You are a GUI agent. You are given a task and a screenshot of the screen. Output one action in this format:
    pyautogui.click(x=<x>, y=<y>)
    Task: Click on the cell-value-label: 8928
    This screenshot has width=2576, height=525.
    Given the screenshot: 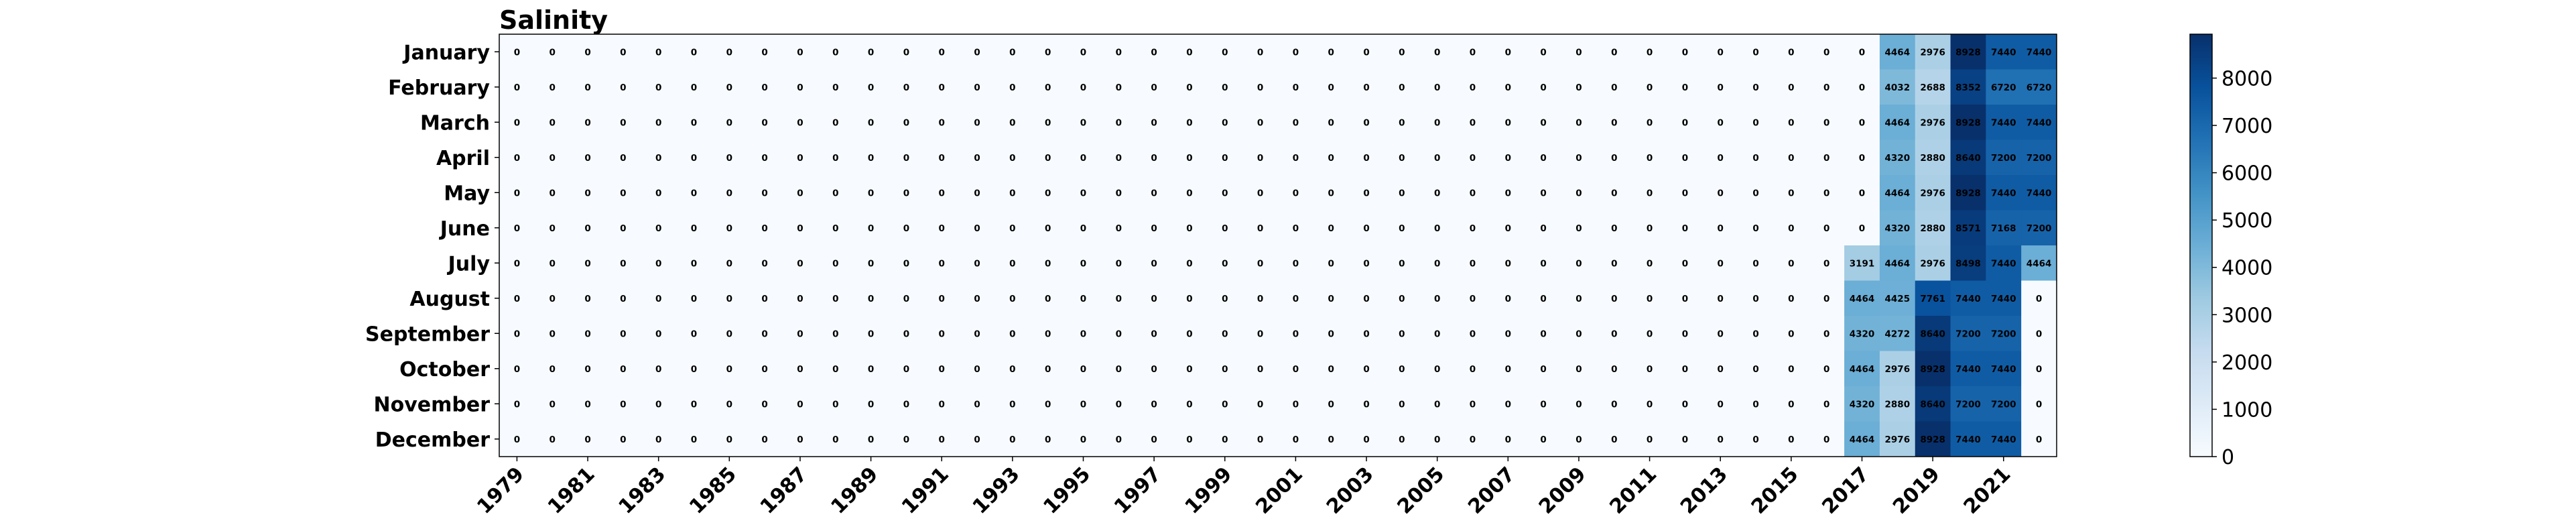 What is the action you would take?
    pyautogui.click(x=1968, y=193)
    